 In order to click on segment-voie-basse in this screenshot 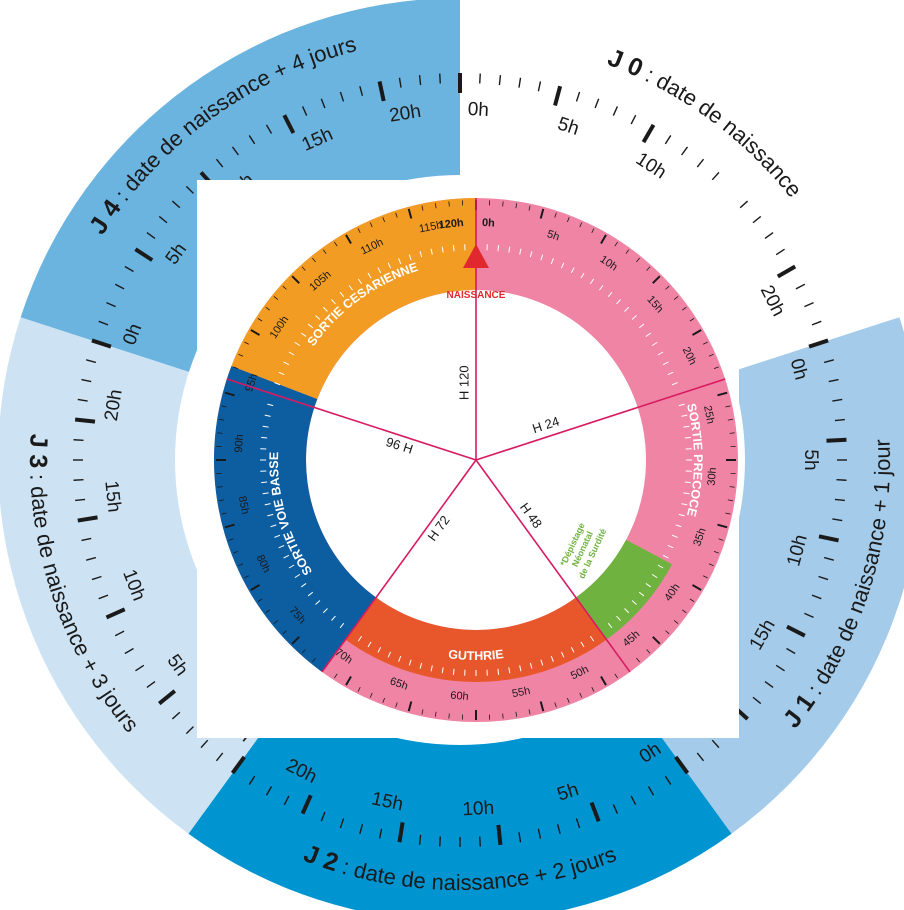, I will do `click(295, 519)`.